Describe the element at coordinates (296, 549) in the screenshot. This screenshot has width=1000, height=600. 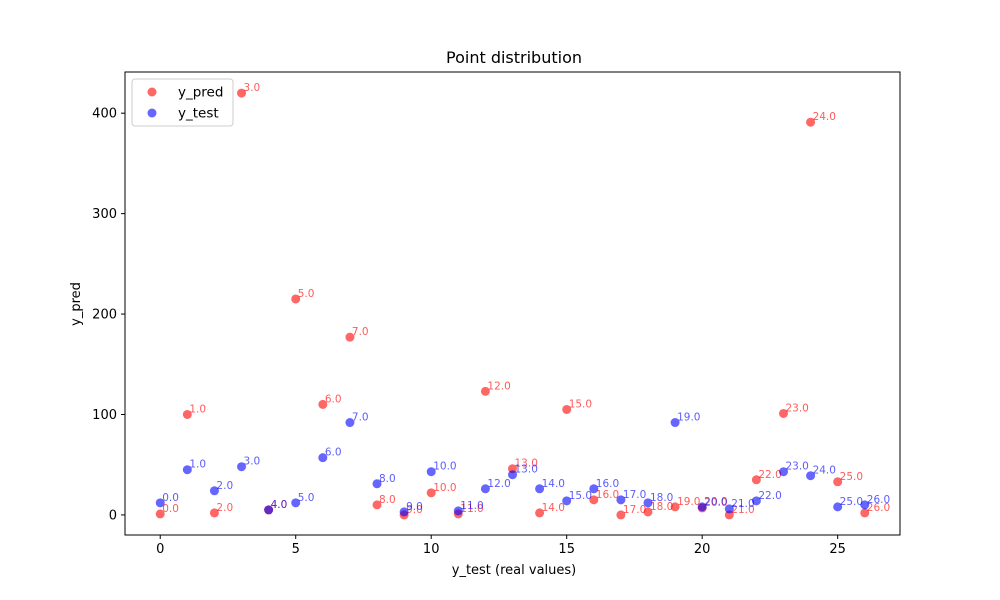
I see `x-tick-label: 5` at that location.